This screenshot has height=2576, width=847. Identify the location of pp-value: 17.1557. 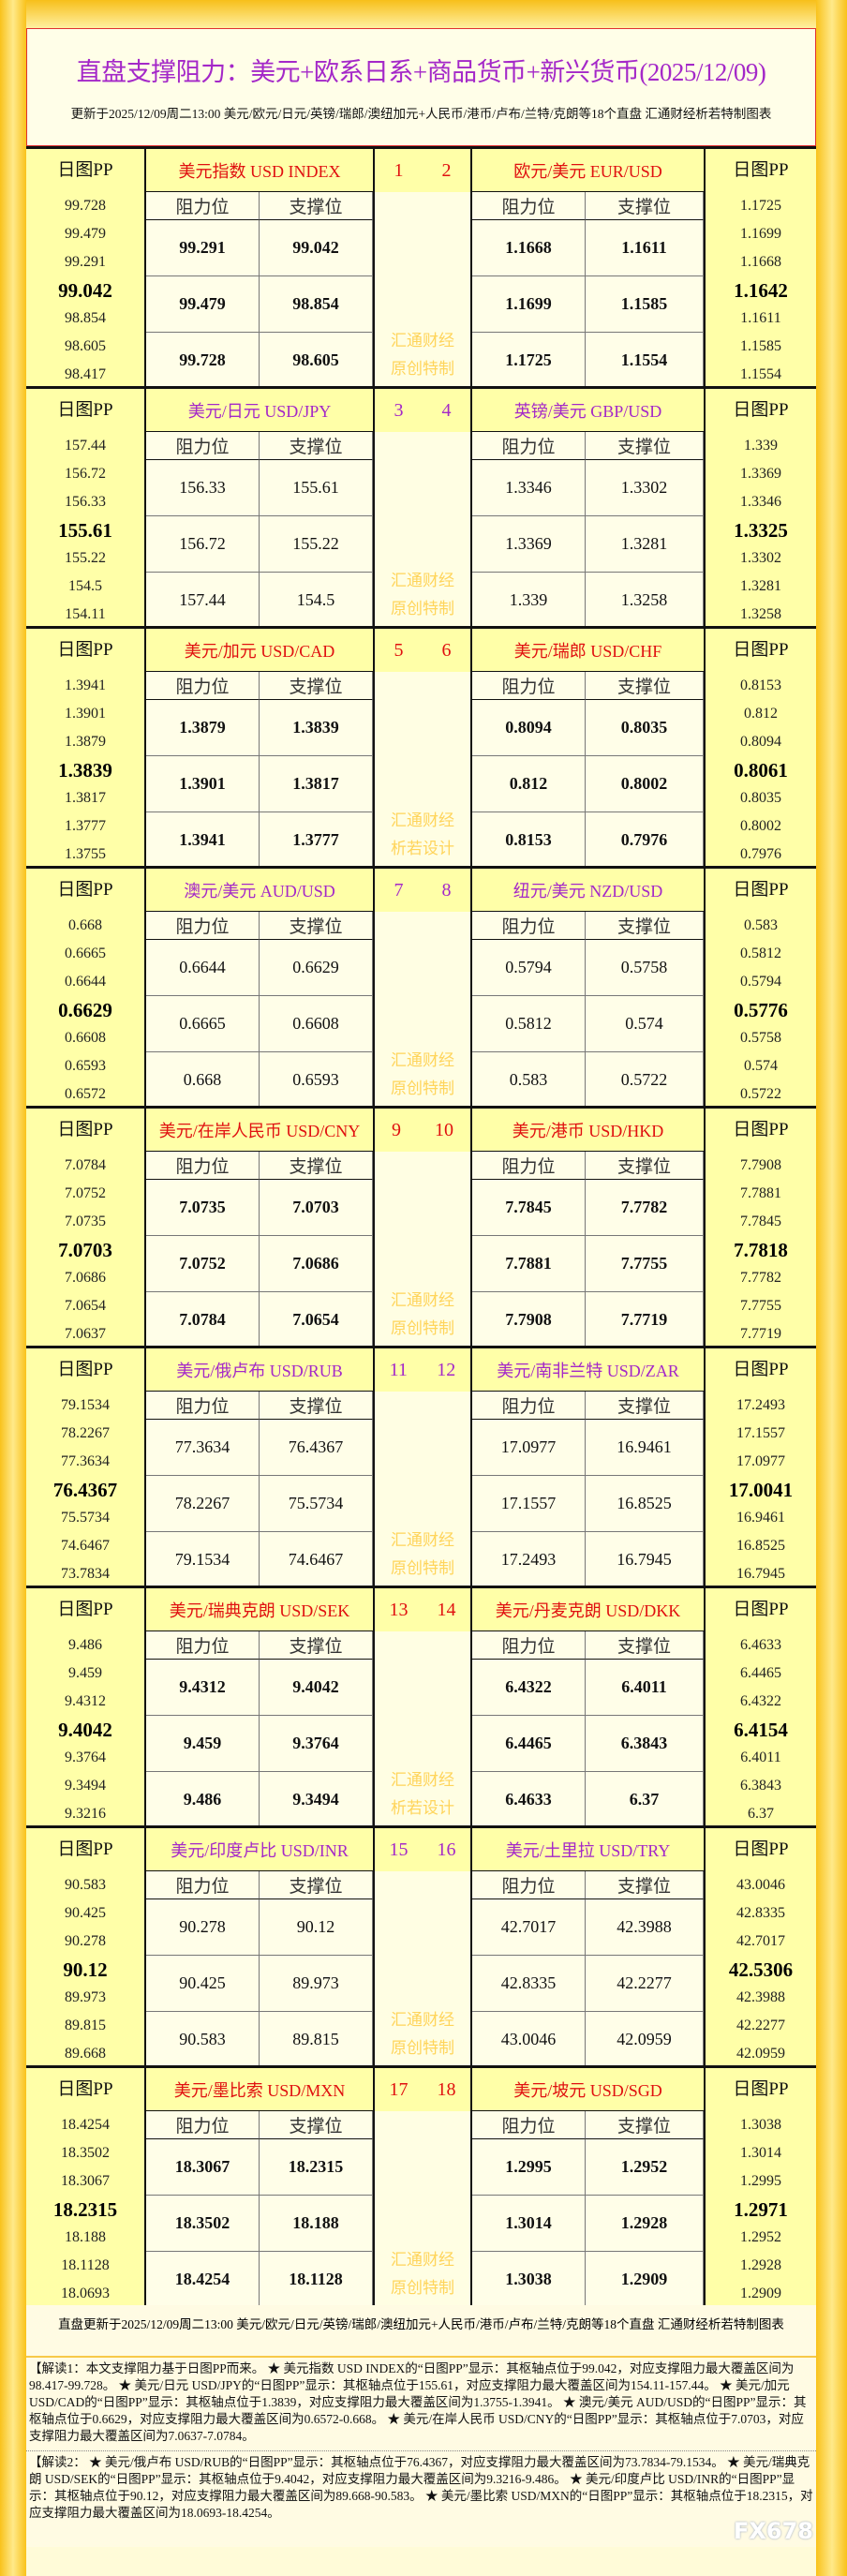
(761, 1433).